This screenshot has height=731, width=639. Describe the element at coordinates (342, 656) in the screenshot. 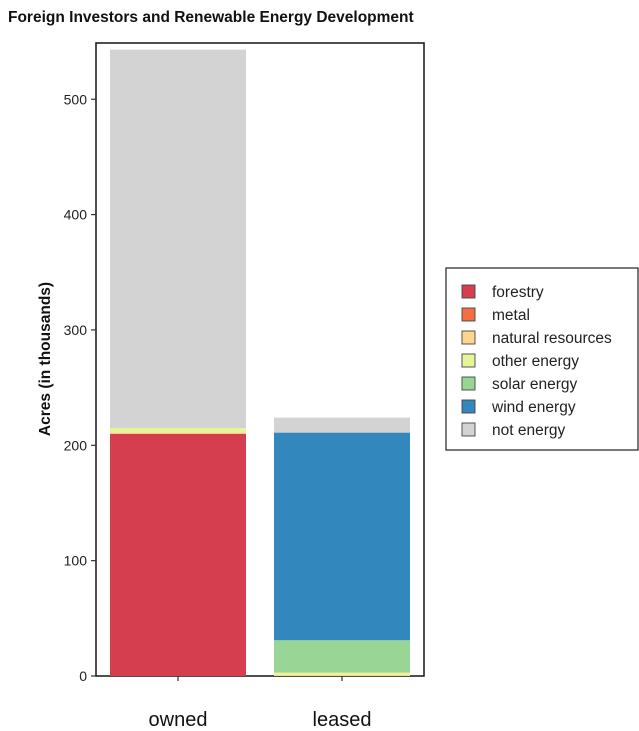

I see `bar-segment-leased-solar-energy` at that location.